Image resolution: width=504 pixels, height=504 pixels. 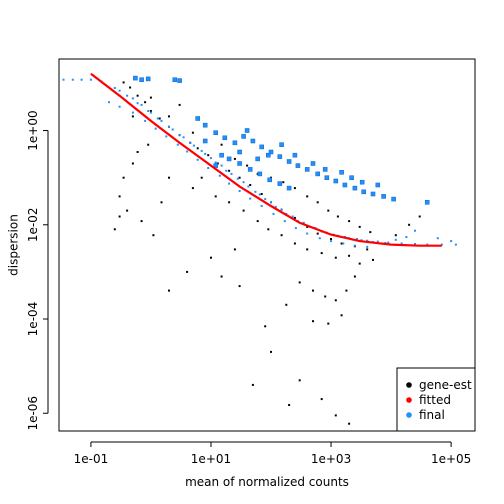 What do you see at coordinates (409, 385) in the screenshot?
I see `legend-marker` at bounding box center [409, 385].